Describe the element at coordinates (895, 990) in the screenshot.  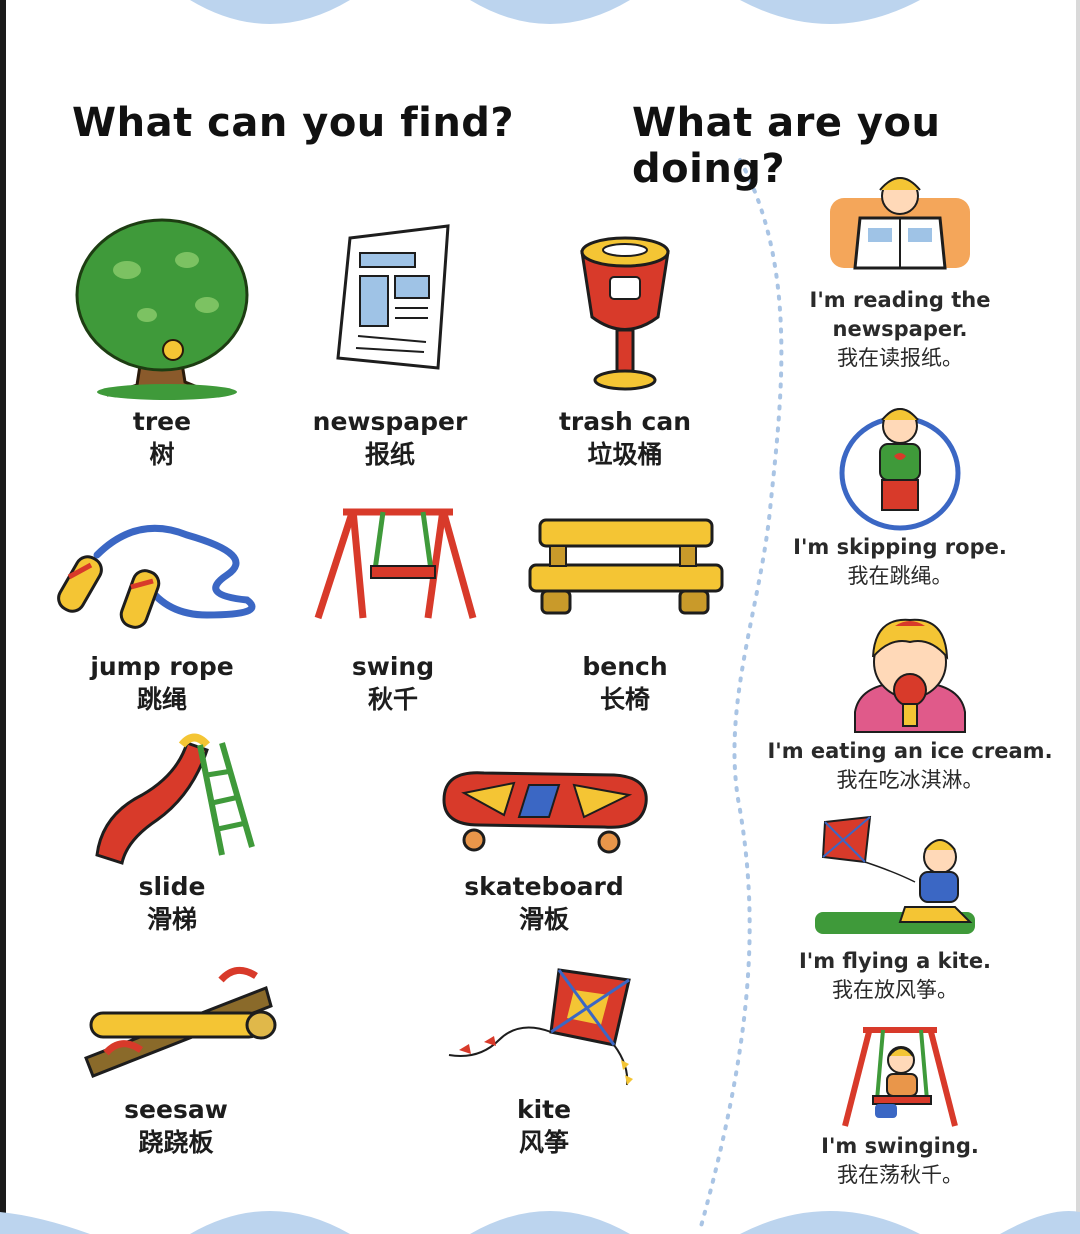
I see `activity-label-zh: 我在放风筝。` at that location.